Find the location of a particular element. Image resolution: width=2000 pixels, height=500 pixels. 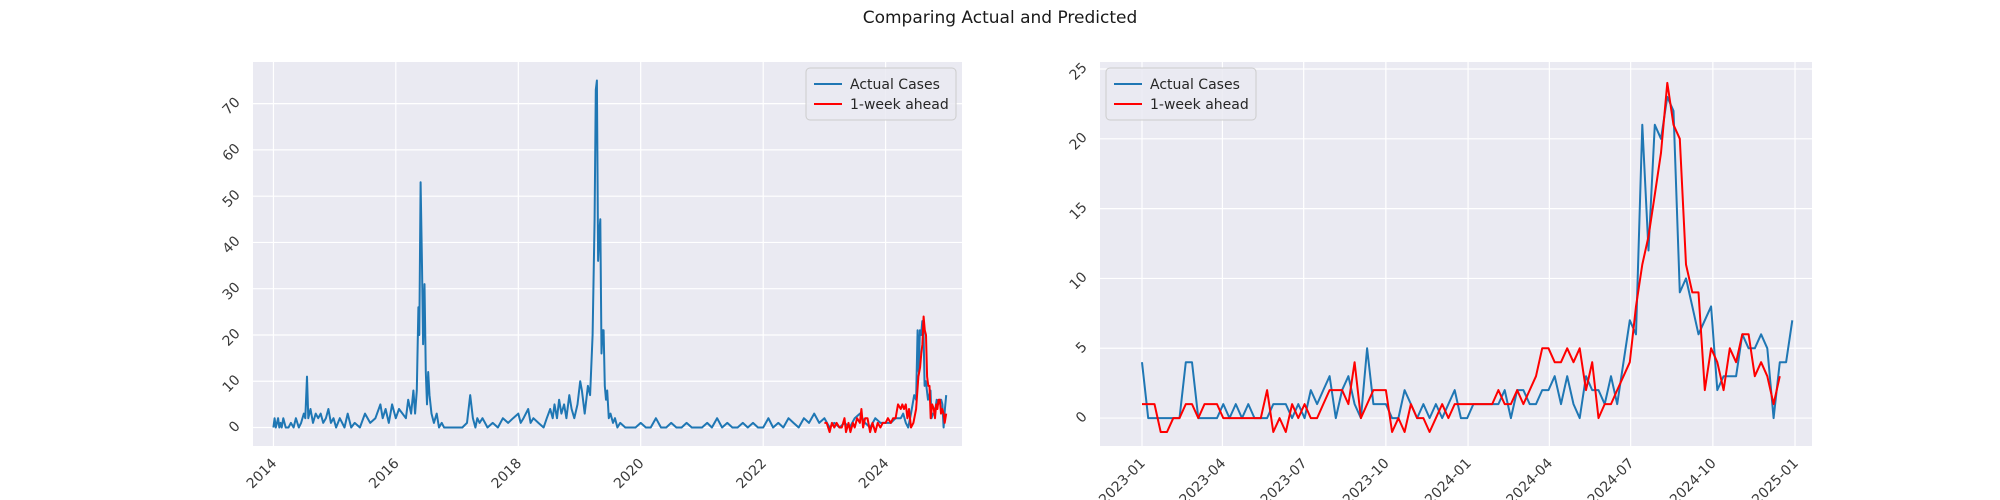

x-tick-label: 2018 is located at coordinates (507, 474).